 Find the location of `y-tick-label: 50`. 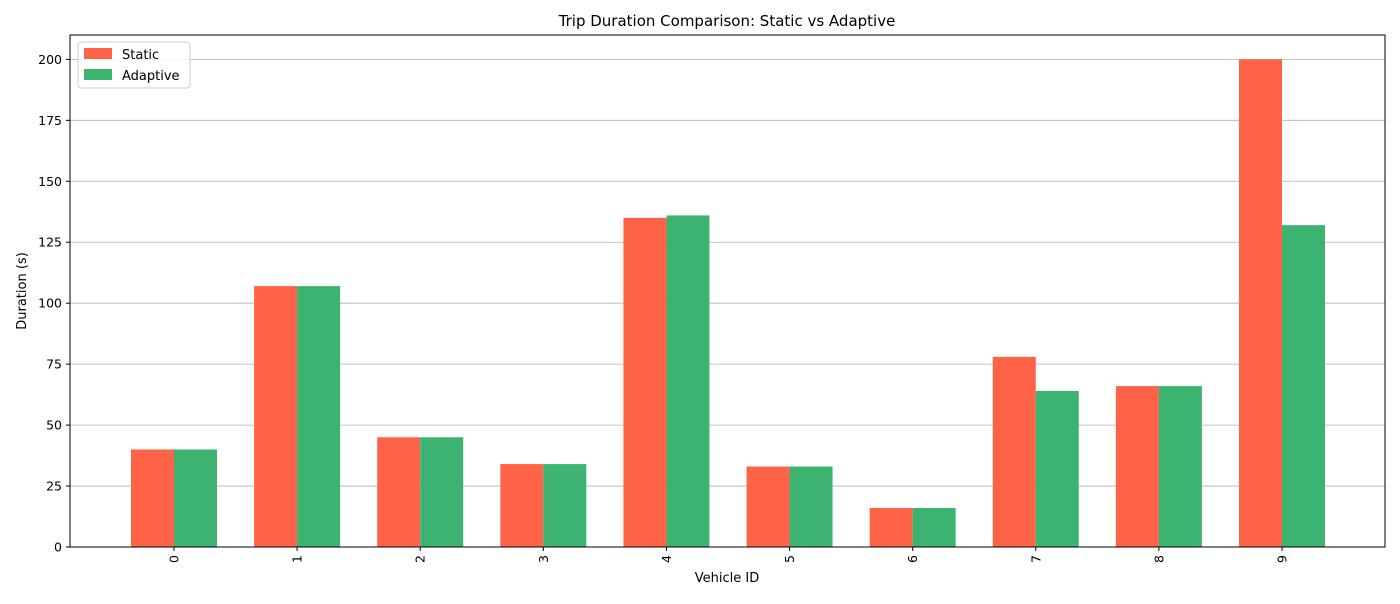

y-tick-label: 50 is located at coordinates (54, 425).